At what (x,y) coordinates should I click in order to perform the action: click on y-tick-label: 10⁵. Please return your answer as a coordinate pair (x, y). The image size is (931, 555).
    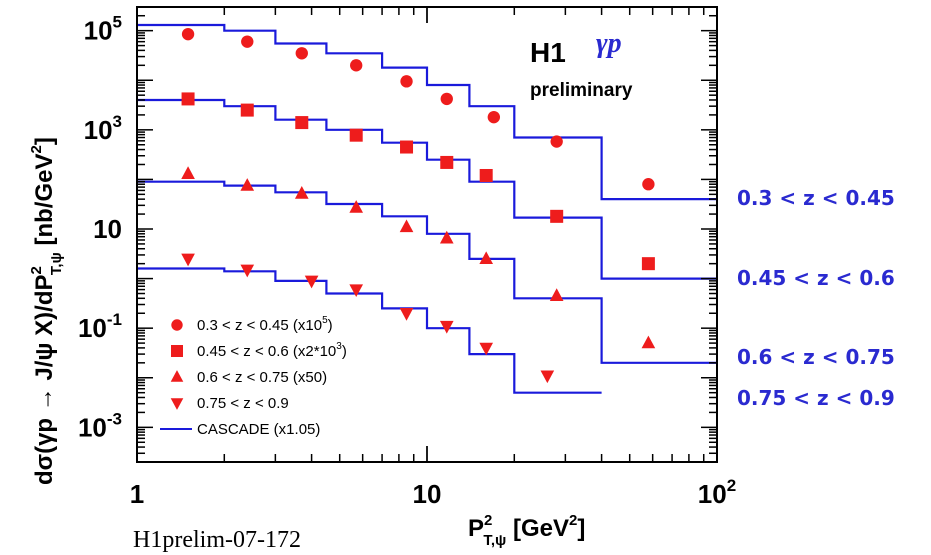
    Looking at the image, I should click on (103, 29).